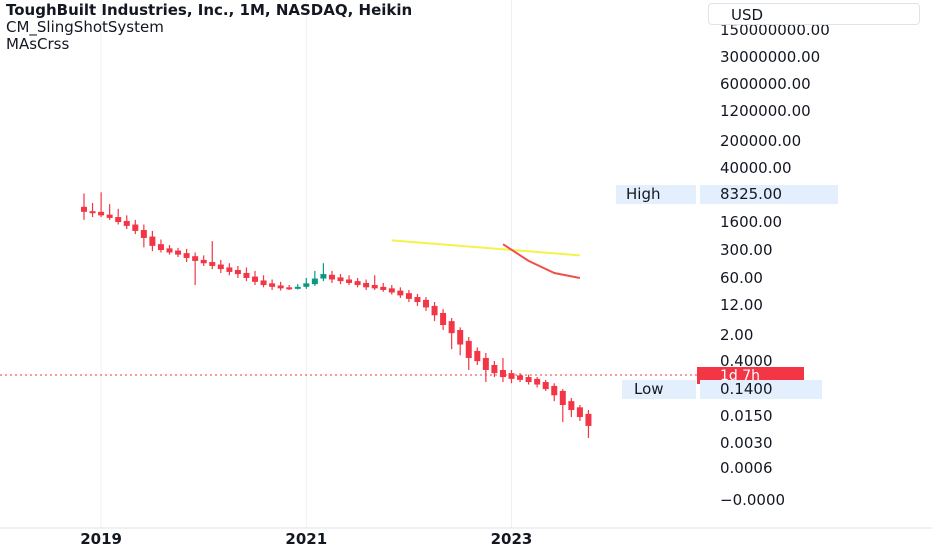 The width and height of the screenshot is (932, 550). What do you see at coordinates (765, 111) in the screenshot?
I see `price-tick-label: 1200000.00` at bounding box center [765, 111].